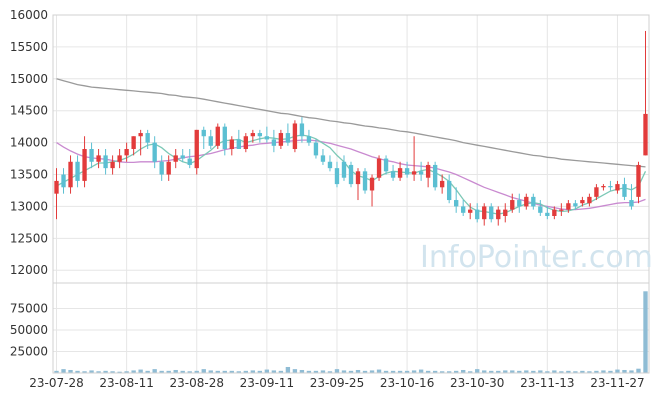 The height and width of the screenshot is (400, 657). I want to click on volume-panel-grid, so click(351, 330).